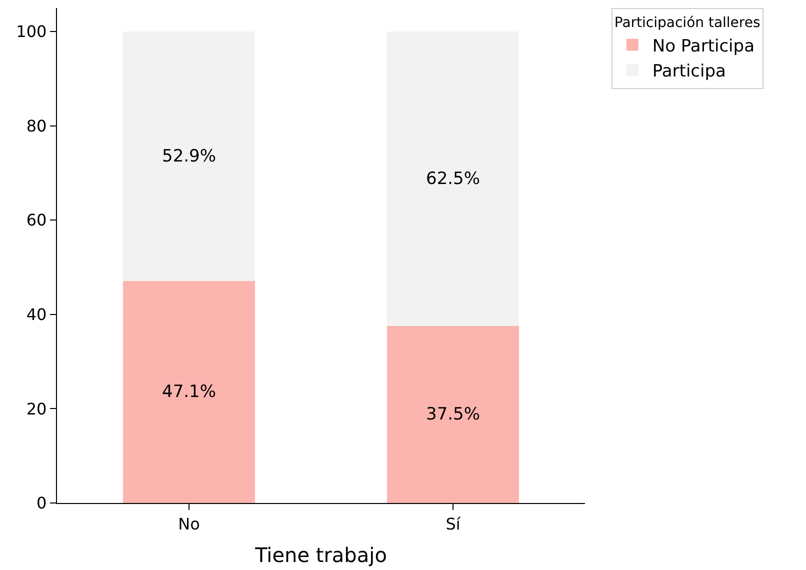 The height and width of the screenshot is (570, 806). Describe the element at coordinates (36, 408) in the screenshot. I see `y-tick-label: 20` at that location.